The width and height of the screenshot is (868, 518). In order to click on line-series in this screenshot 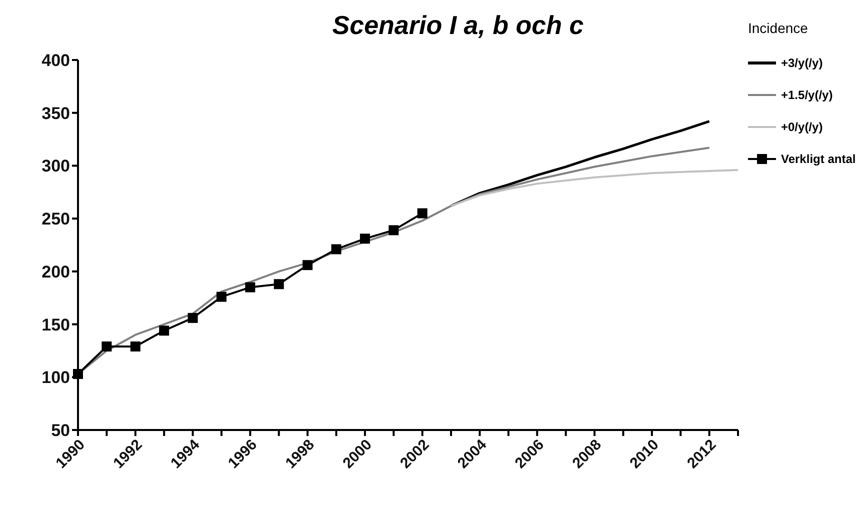, I will do `click(594, 187)`.